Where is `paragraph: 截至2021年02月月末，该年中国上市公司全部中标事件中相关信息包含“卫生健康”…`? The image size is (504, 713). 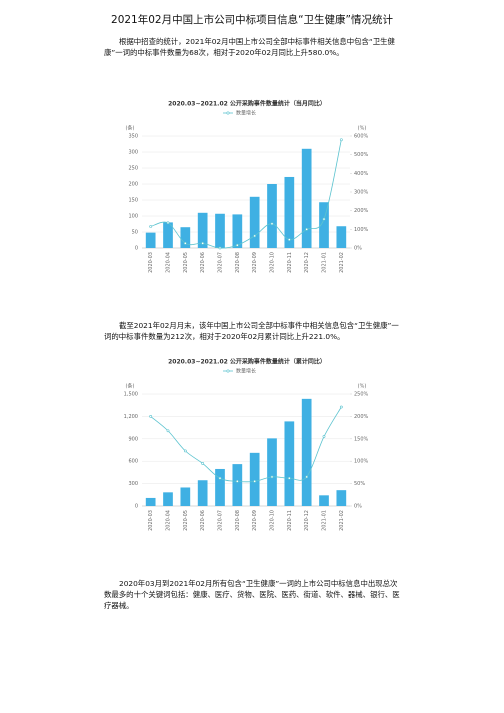 paragraph: 截至2021年02月月末，该年中国上市公司全部中标事件中相关信息包含“卫生健康”… is located at coordinates (251, 331).